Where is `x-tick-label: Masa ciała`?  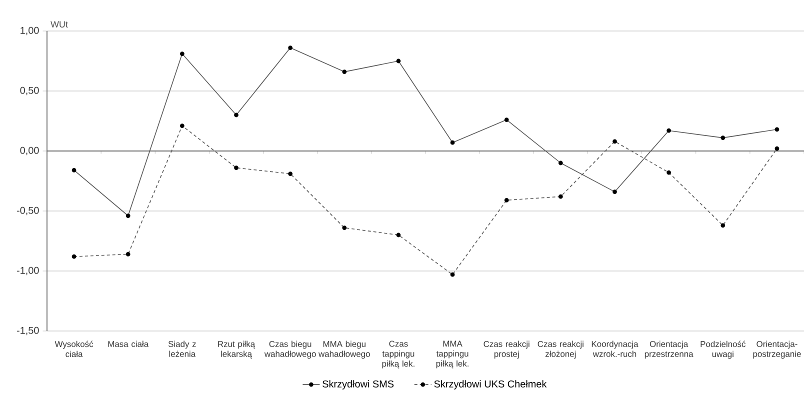
x-tick-label: Masa ciała is located at coordinates (128, 343).